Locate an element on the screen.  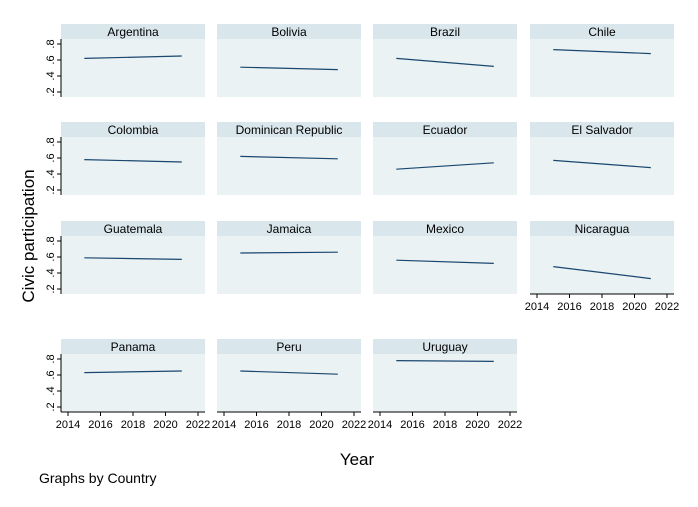
panel-title: Peru is located at coordinates (288, 347).